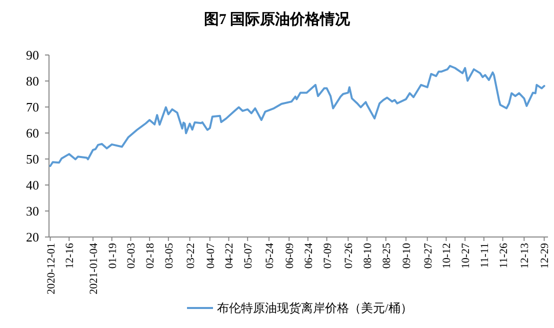 The image size is (554, 328). What do you see at coordinates (32, 81) in the screenshot?
I see `y-tick-label: 80` at bounding box center [32, 81].